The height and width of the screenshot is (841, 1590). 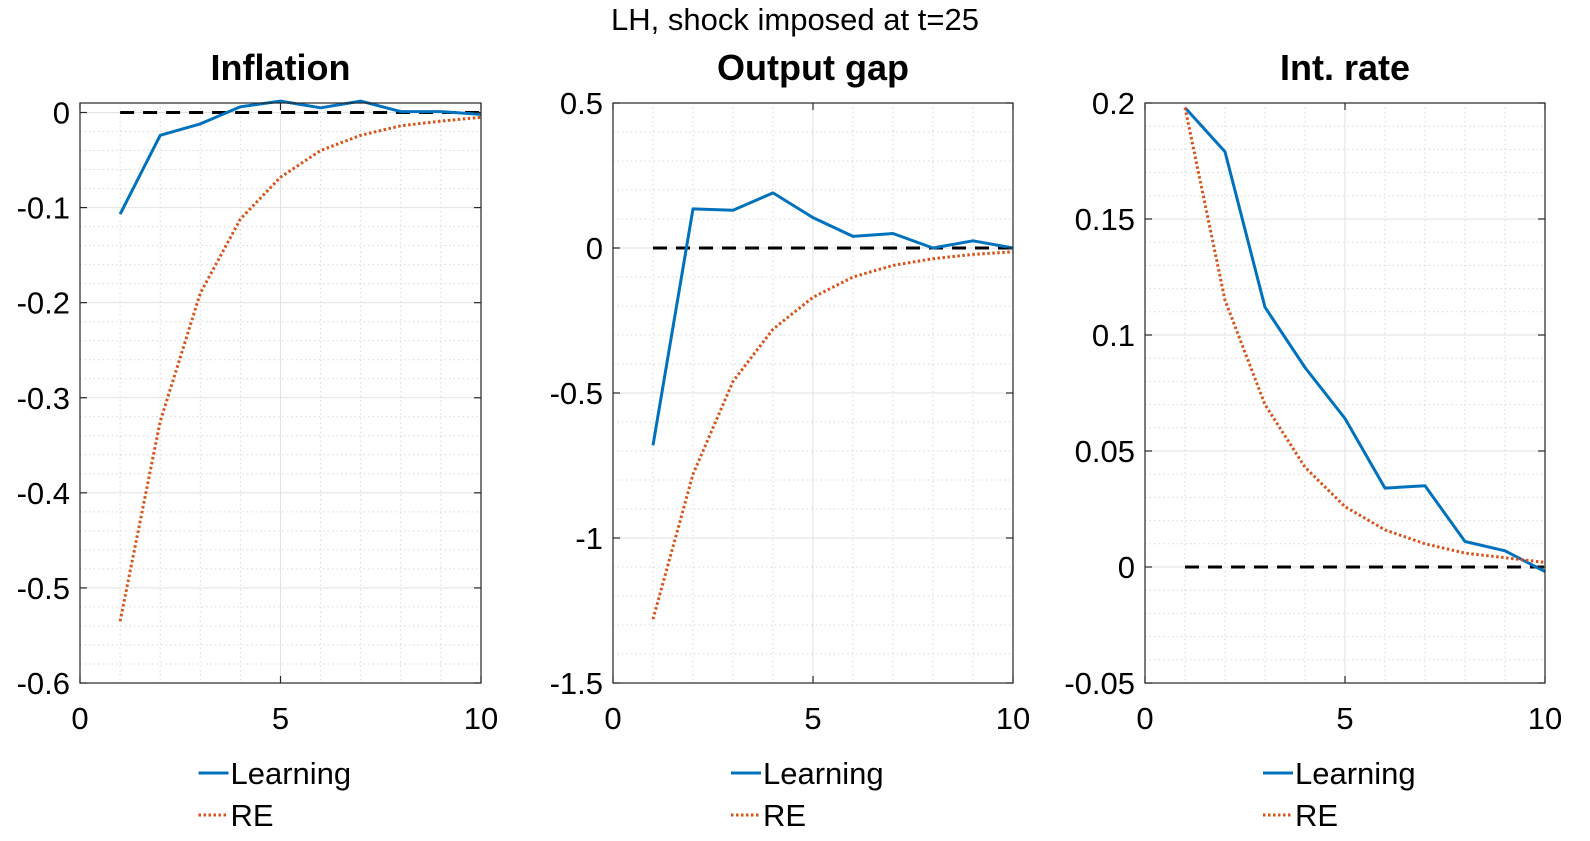 I want to click on y-tick-label: -0.2, so click(x=43, y=303).